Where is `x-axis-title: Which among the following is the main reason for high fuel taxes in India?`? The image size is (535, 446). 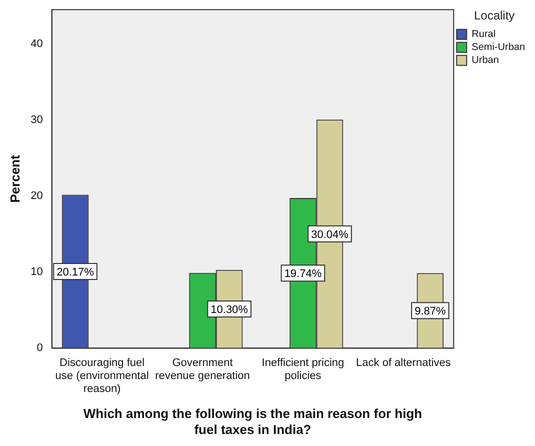
x-axis-title: Which among the following is the main reason for high fuel taxes in India? is located at coordinates (252, 421).